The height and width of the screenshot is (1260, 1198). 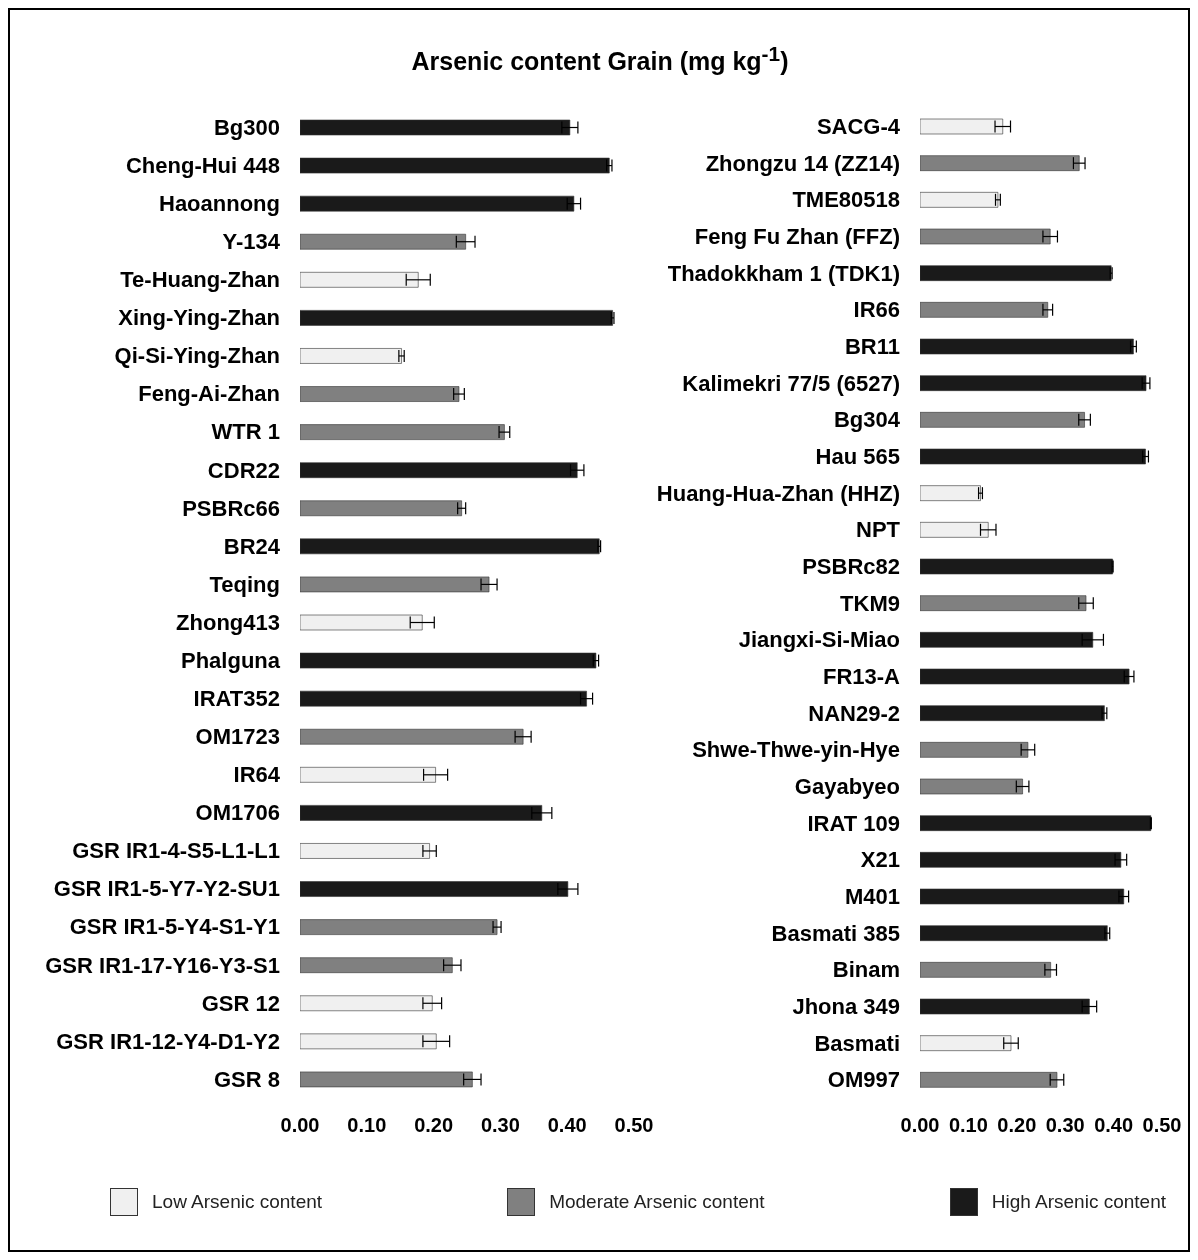 What do you see at coordinates (252, 546) in the screenshot?
I see `y-tick-label: BR24` at bounding box center [252, 546].